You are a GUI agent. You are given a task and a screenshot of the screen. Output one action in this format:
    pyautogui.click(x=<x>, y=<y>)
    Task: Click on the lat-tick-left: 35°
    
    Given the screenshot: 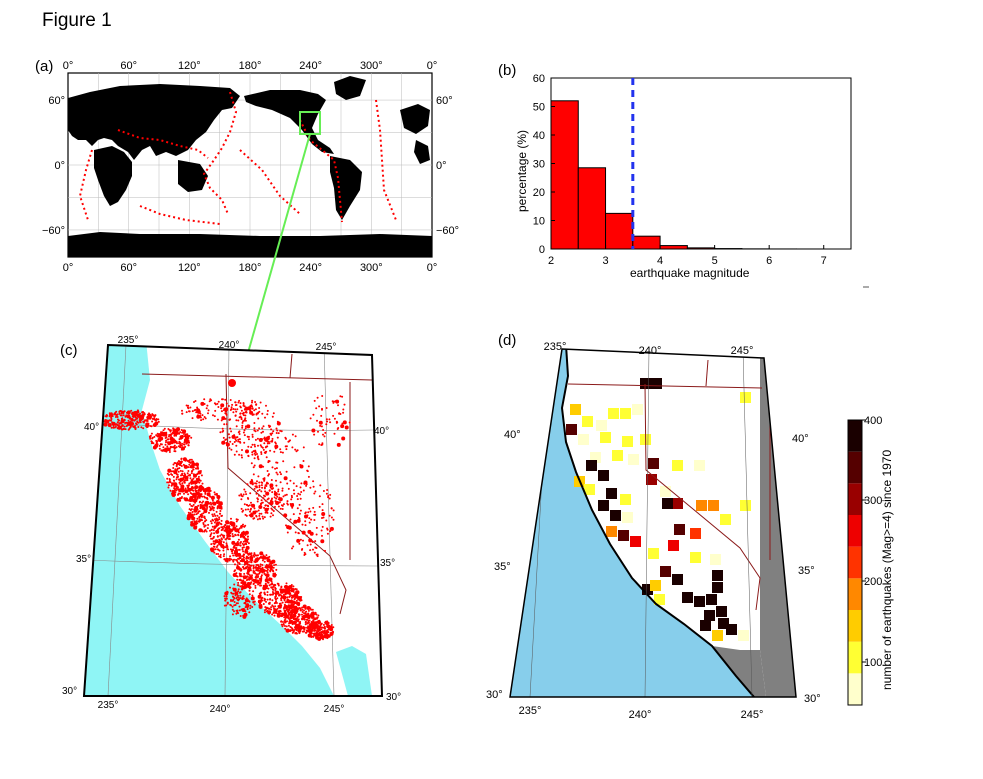 What is the action you would take?
    pyautogui.click(x=502, y=567)
    